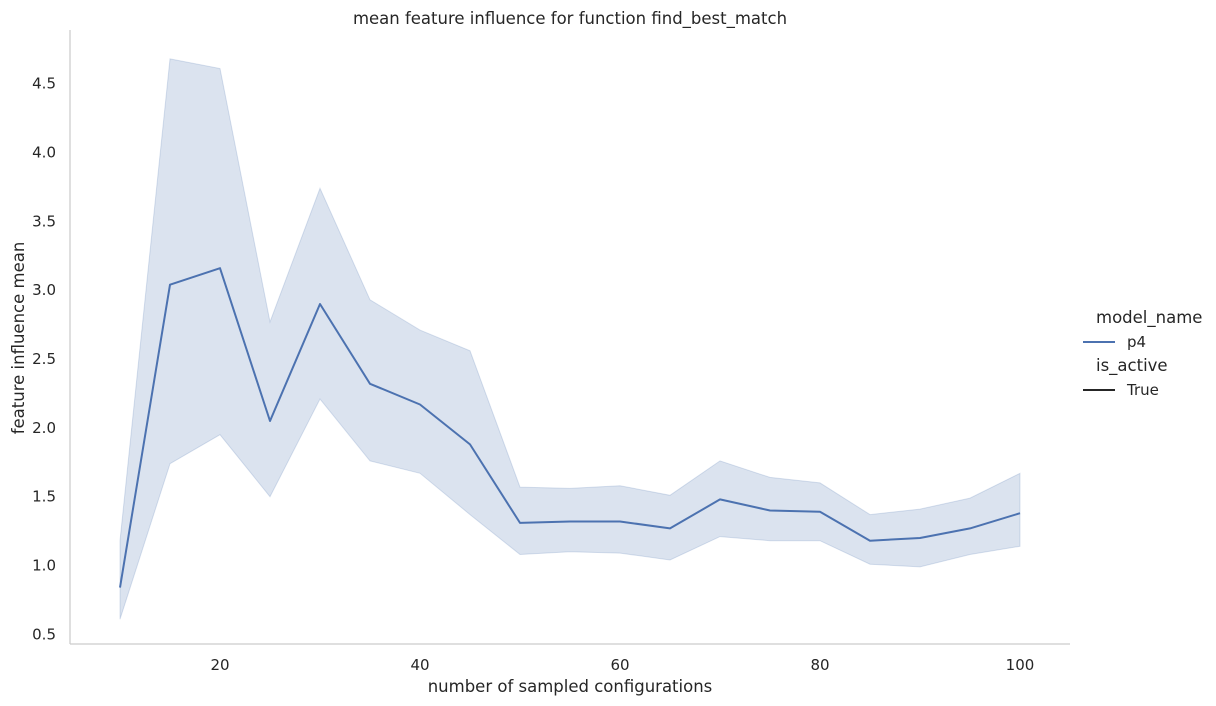  Describe the element at coordinates (44, 290) in the screenshot. I see `y-tick-label: 3.0` at that location.